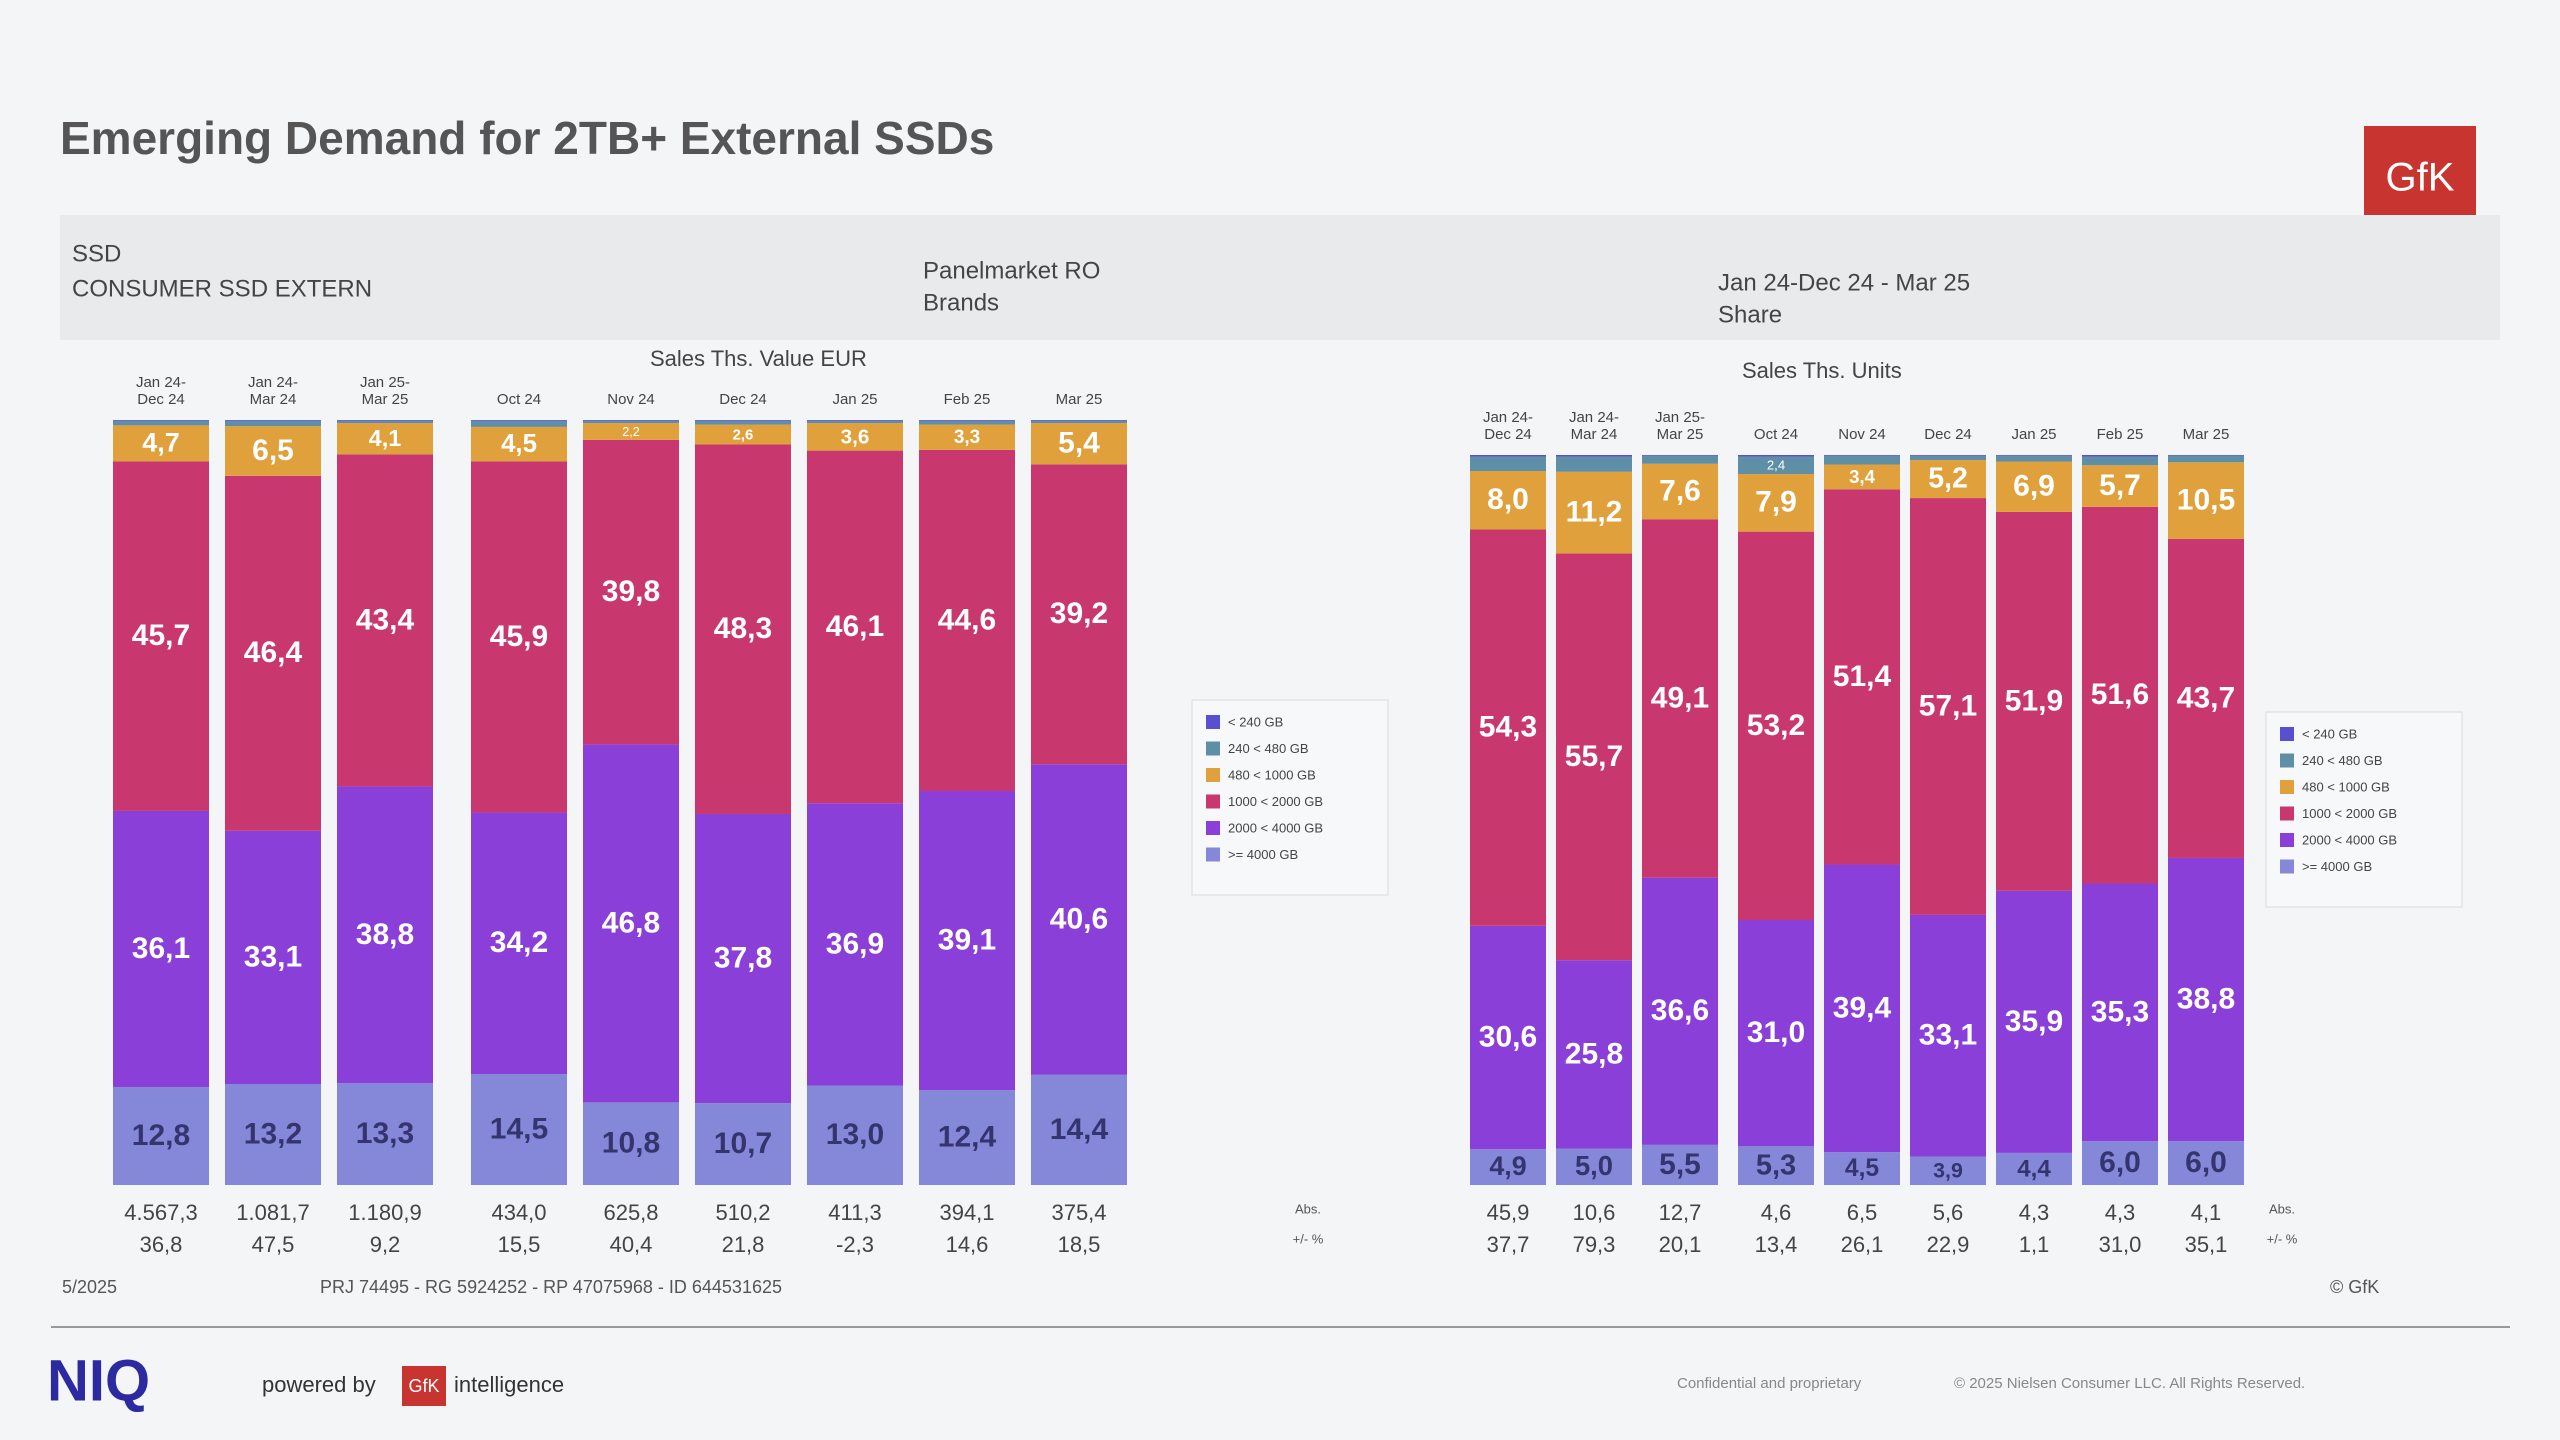 This screenshot has height=1440, width=2560. What do you see at coordinates (631, 1244) in the screenshot?
I see `table-value: 40,4` at bounding box center [631, 1244].